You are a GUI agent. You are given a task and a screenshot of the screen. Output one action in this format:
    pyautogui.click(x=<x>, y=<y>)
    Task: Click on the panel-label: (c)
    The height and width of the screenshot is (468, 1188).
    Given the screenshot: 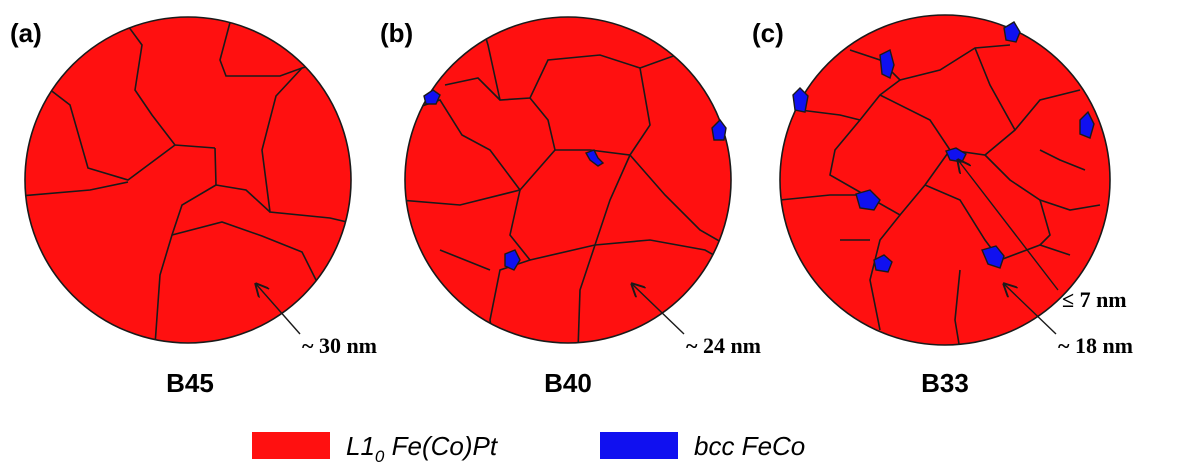 What is the action you would take?
    pyautogui.click(x=768, y=33)
    